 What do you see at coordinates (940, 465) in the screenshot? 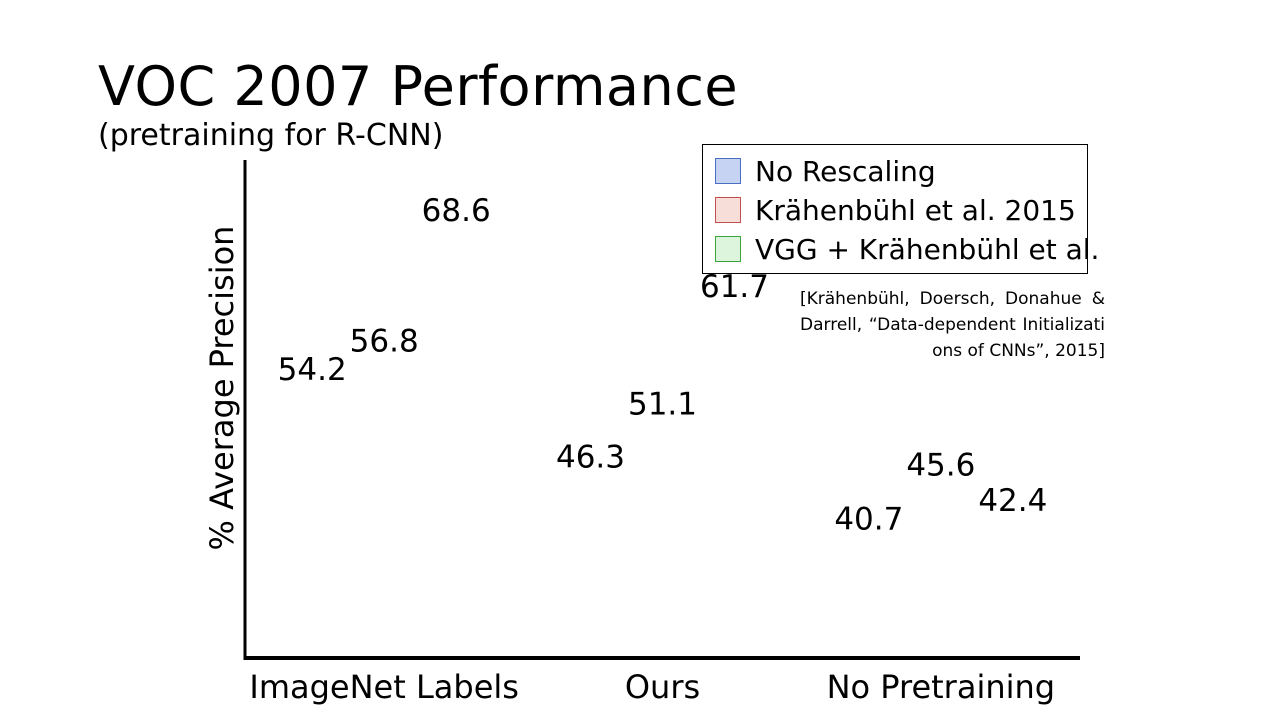
I see `data-label-no-pretraining-kr-henb-hl-et-al-2015: 45.6` at bounding box center [940, 465].